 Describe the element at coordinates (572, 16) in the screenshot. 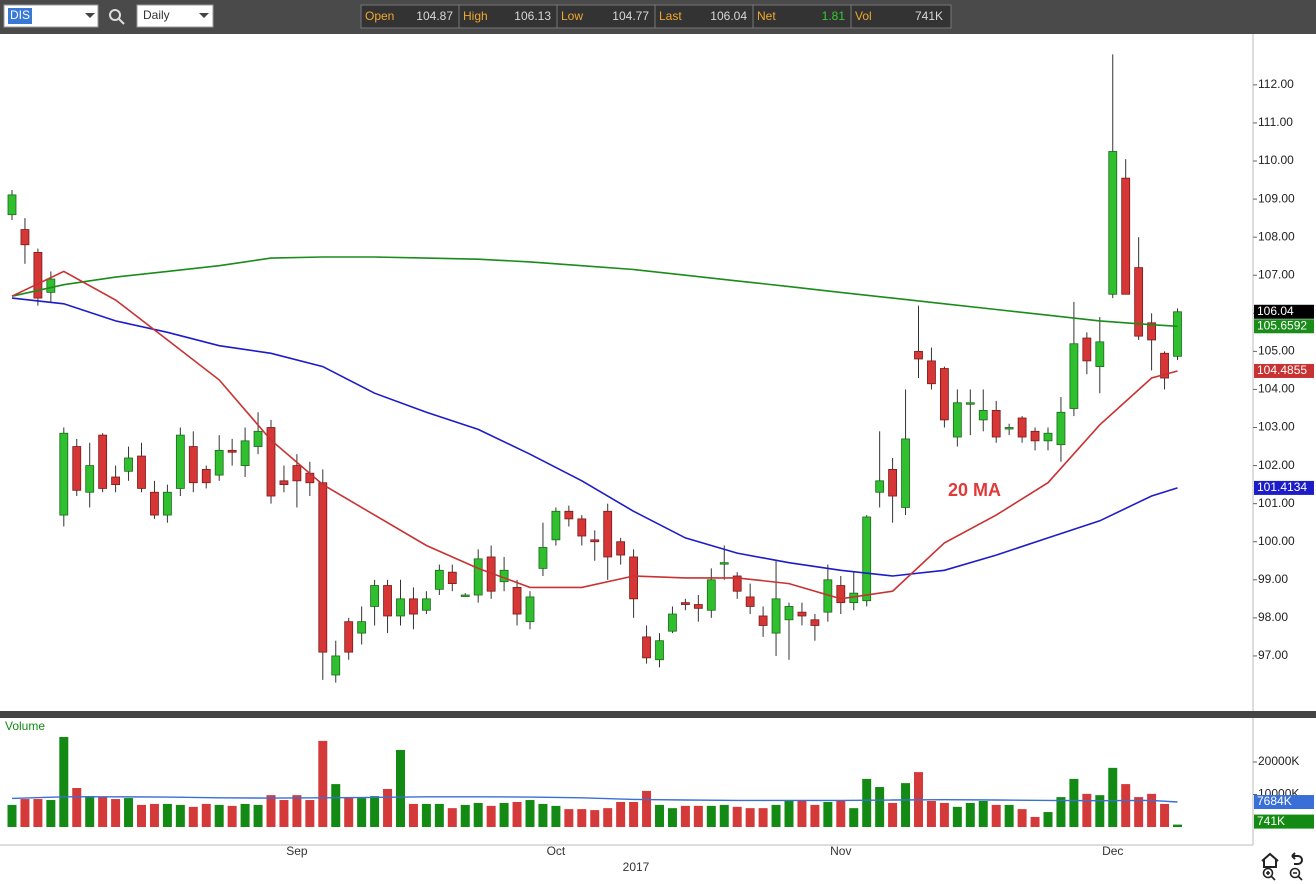

I see `quote-label: Low` at that location.